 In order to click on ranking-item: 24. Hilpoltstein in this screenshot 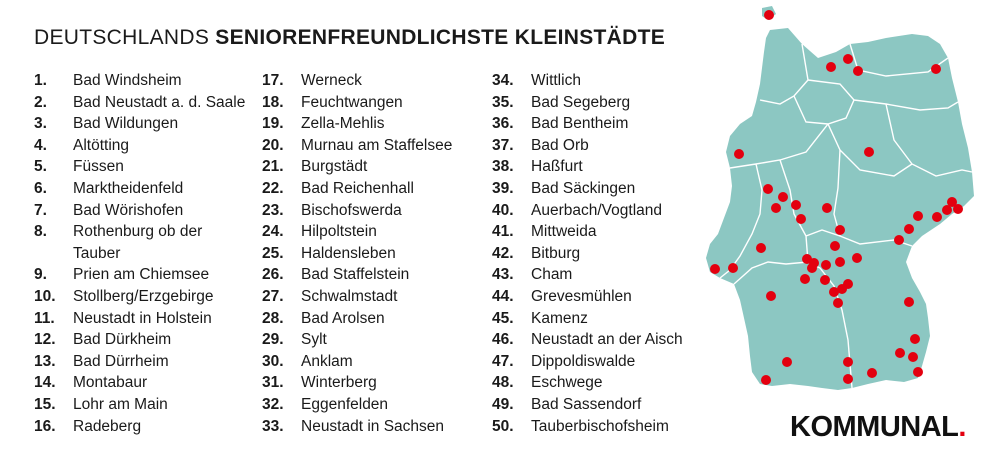, I will do `click(377, 232)`.